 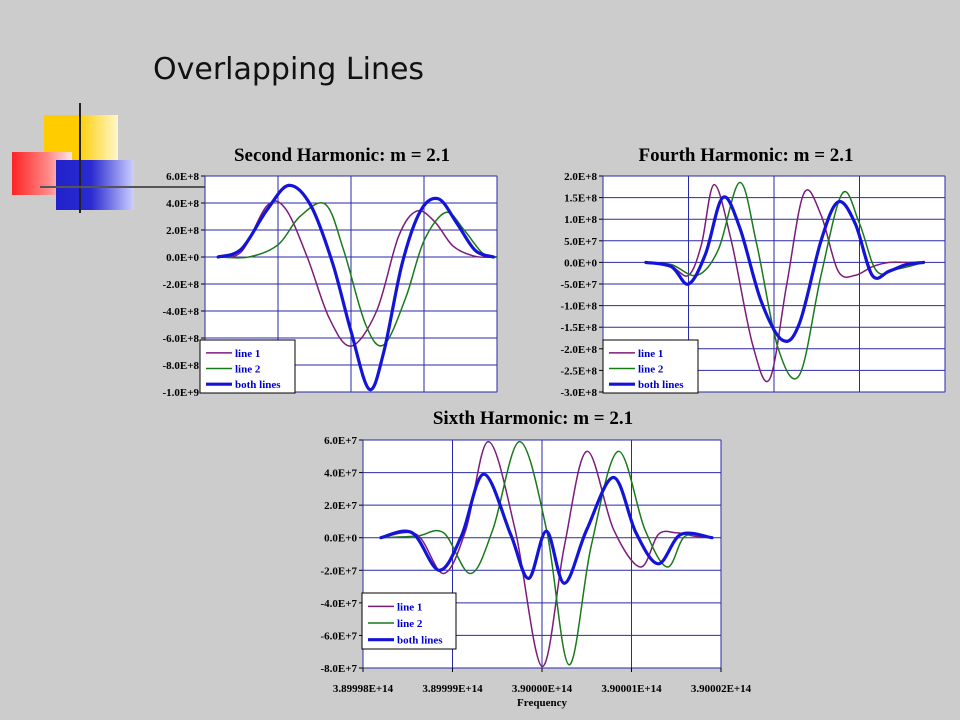 What do you see at coordinates (289, 69) in the screenshot?
I see `slide-title: Overlapping Lines` at bounding box center [289, 69].